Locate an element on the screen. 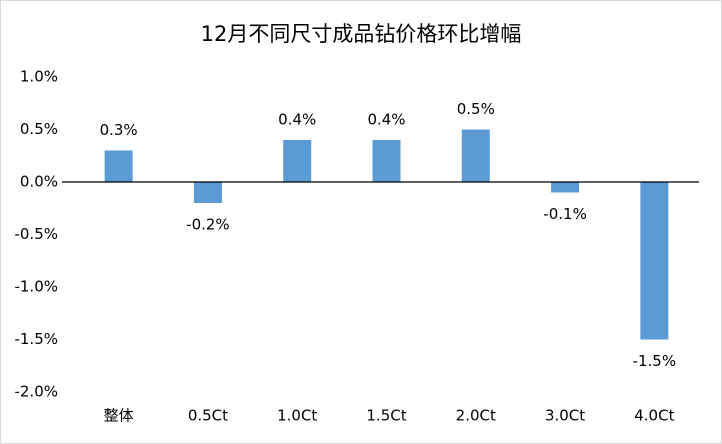  y-tick-label: -0.5% is located at coordinates (36, 234).